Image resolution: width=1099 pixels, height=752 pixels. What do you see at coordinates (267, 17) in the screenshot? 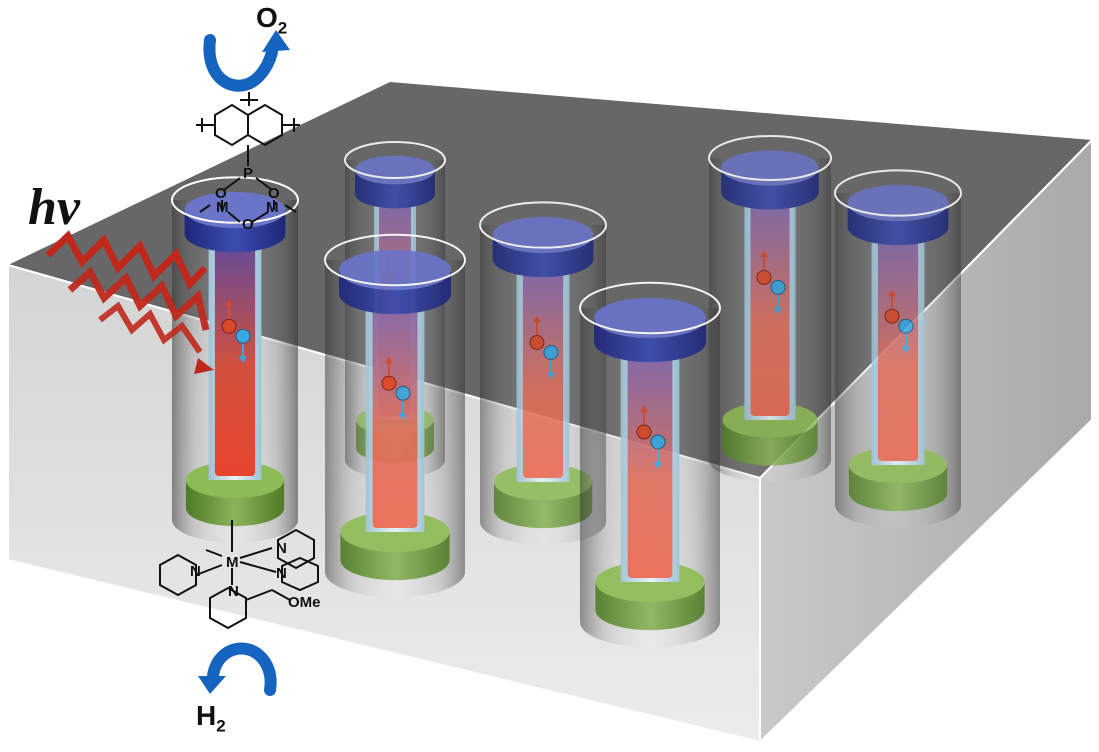
I see `oxygen-symbol: O` at bounding box center [267, 17].